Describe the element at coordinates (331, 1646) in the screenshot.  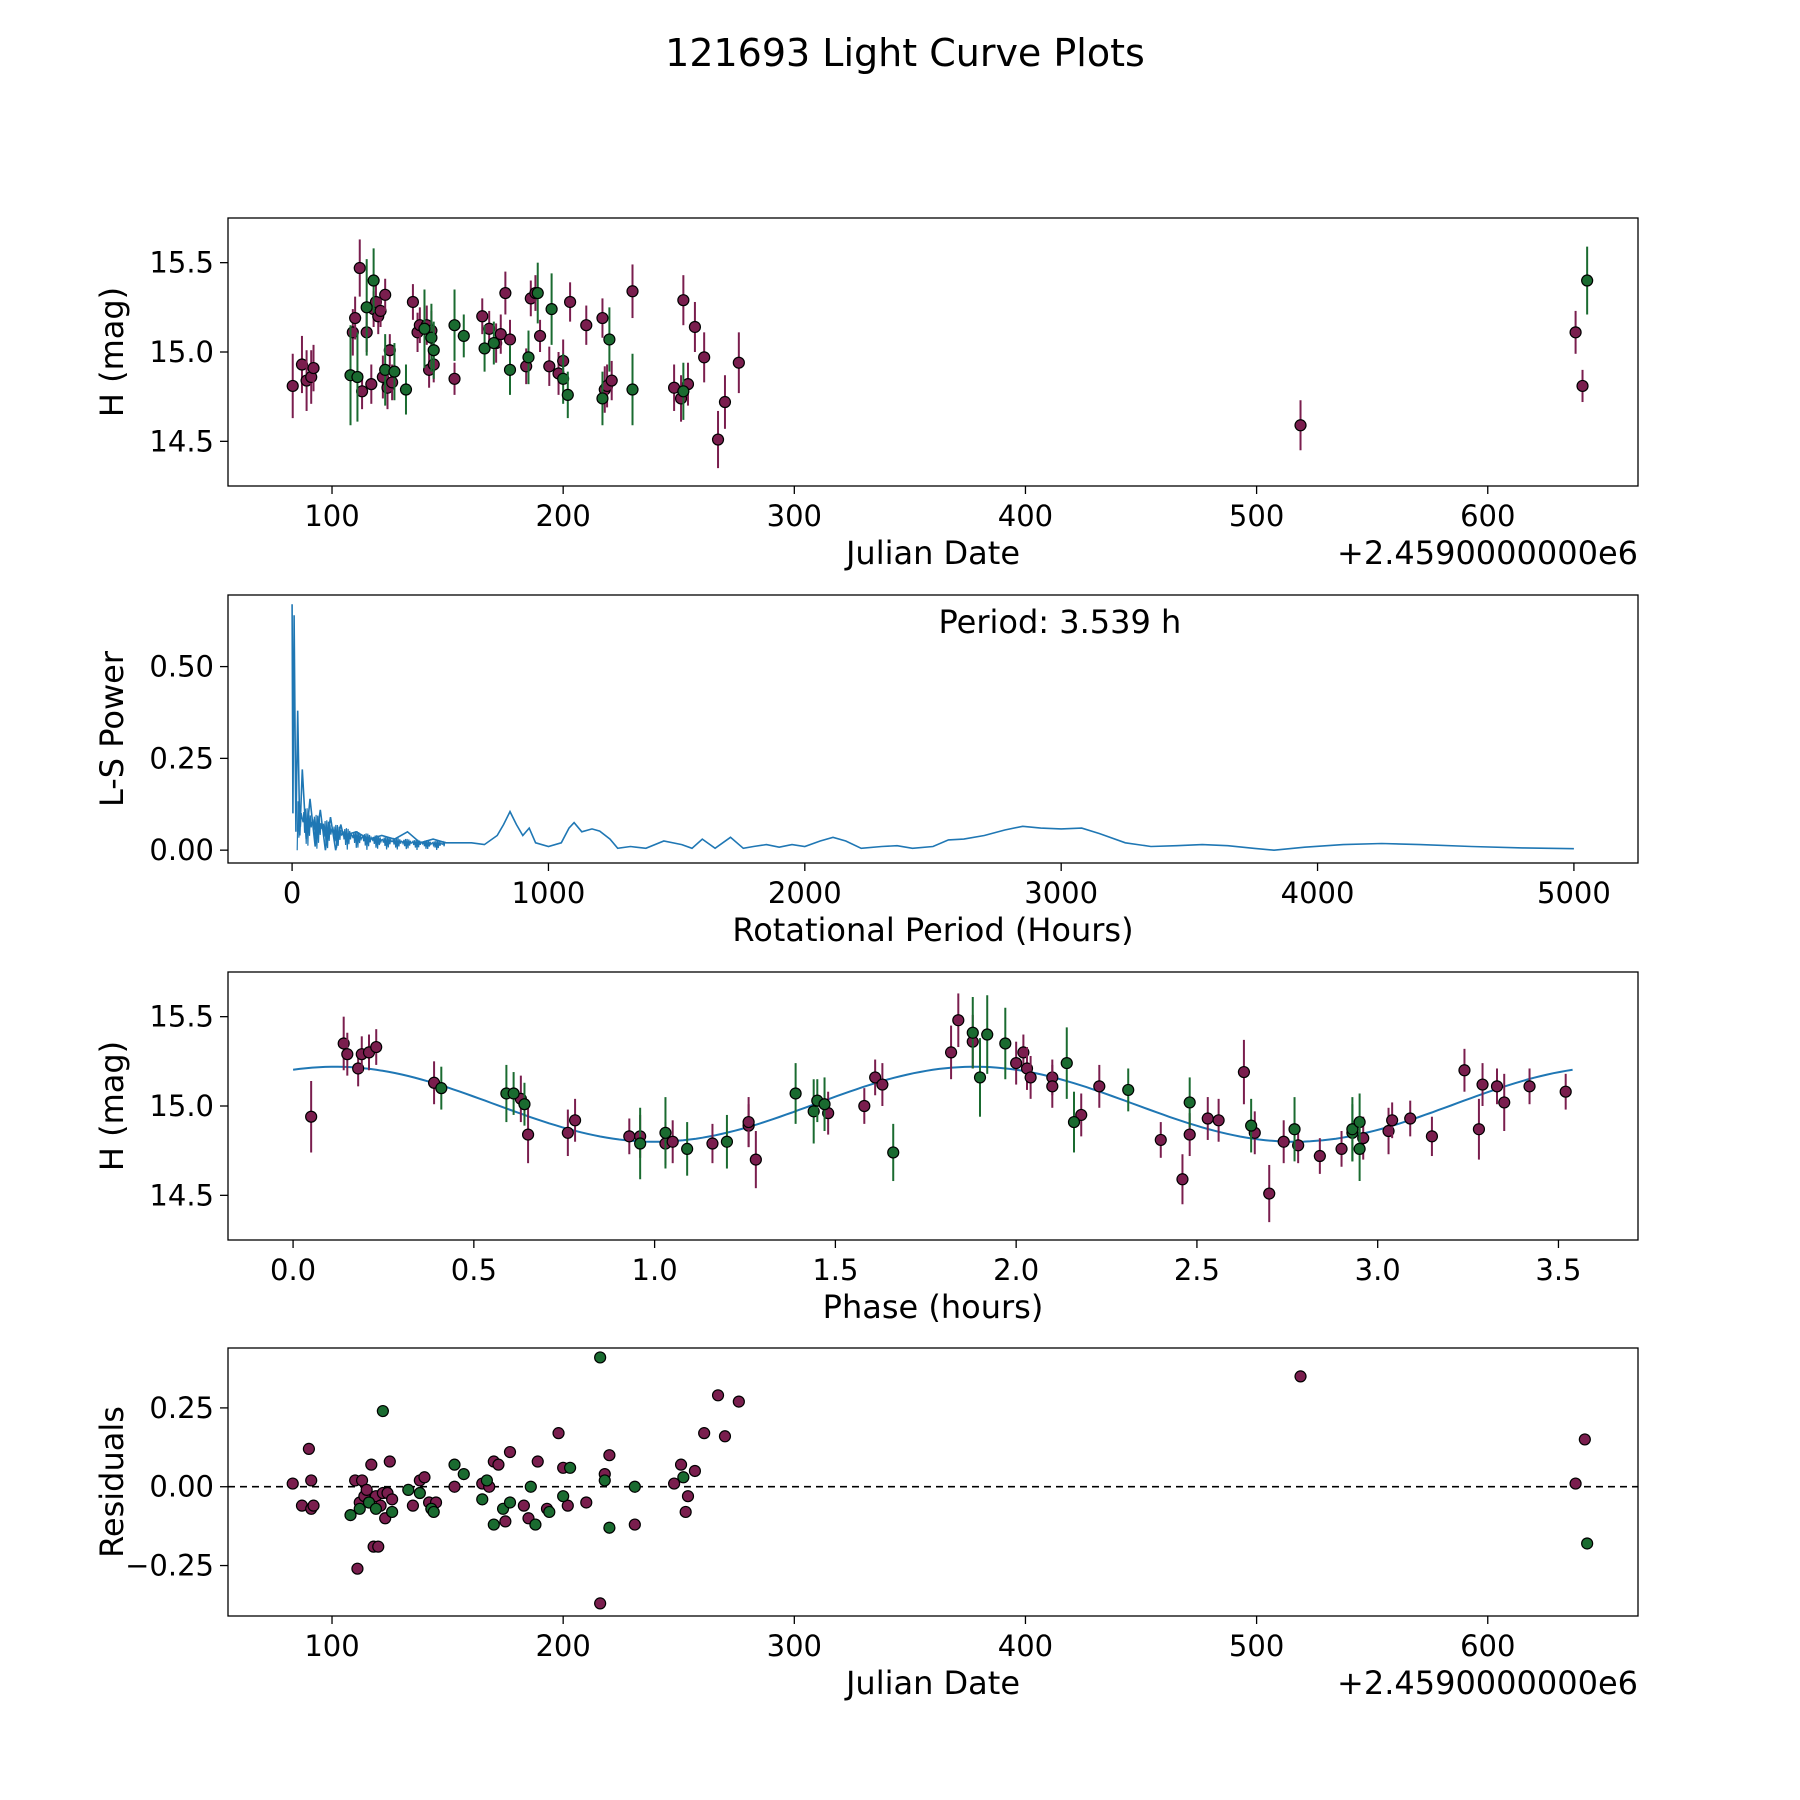
I see `x-tick-label: 100` at that location.